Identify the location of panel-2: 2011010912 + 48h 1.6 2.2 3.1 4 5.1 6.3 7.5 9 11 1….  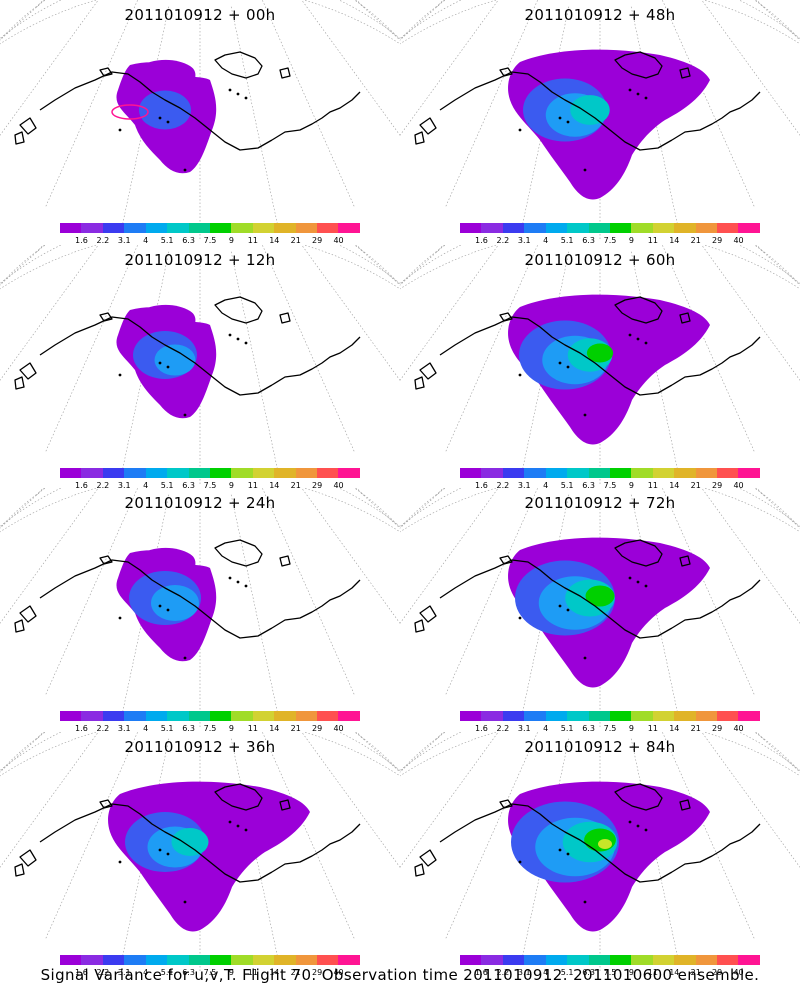
(600, 122).